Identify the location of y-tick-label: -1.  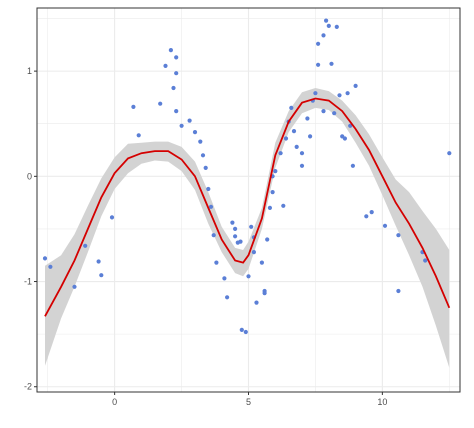
(28, 282).